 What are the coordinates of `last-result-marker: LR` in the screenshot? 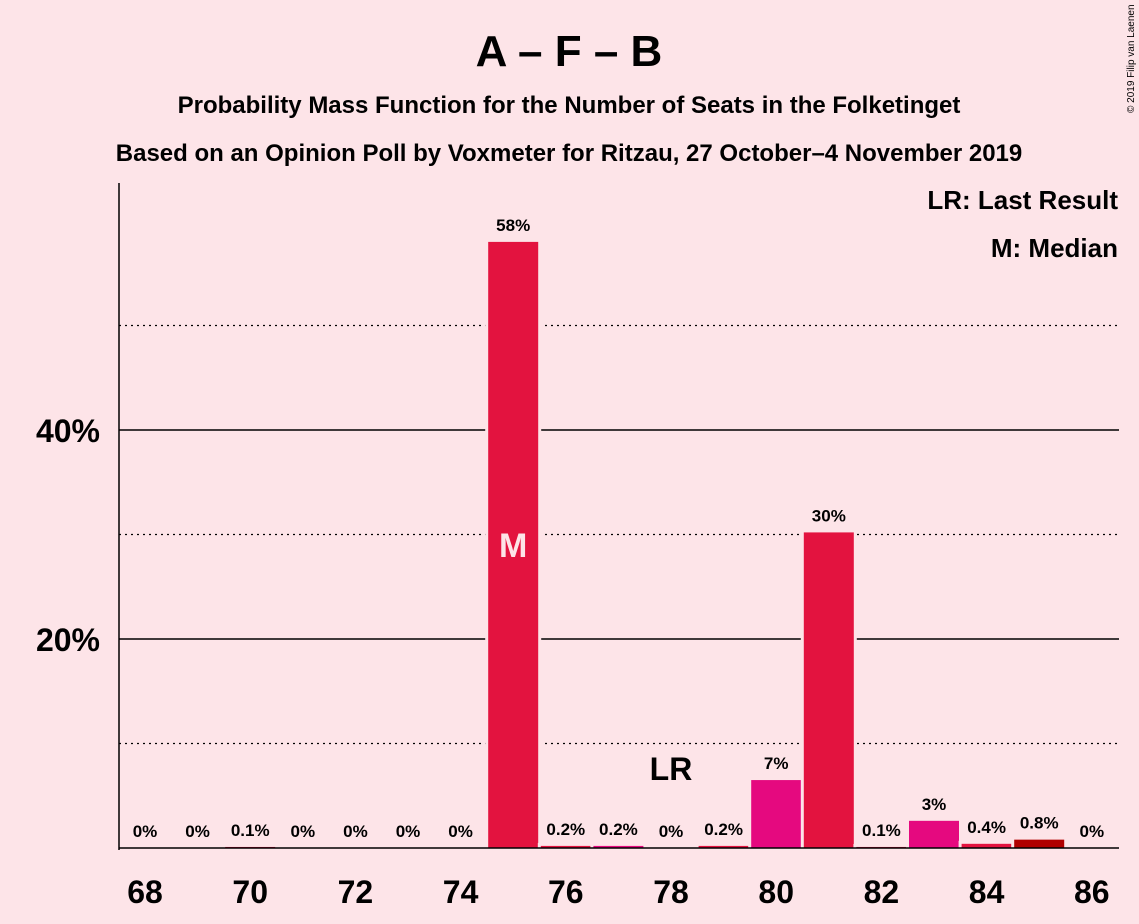 It's located at (671, 769).